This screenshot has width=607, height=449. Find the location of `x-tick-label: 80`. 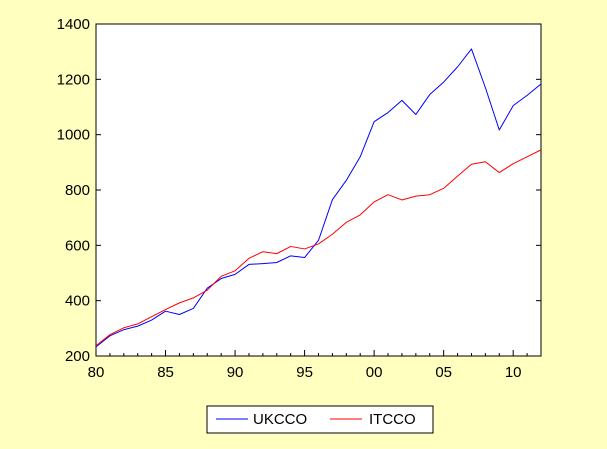

x-tick-label: 80 is located at coordinates (96, 372).